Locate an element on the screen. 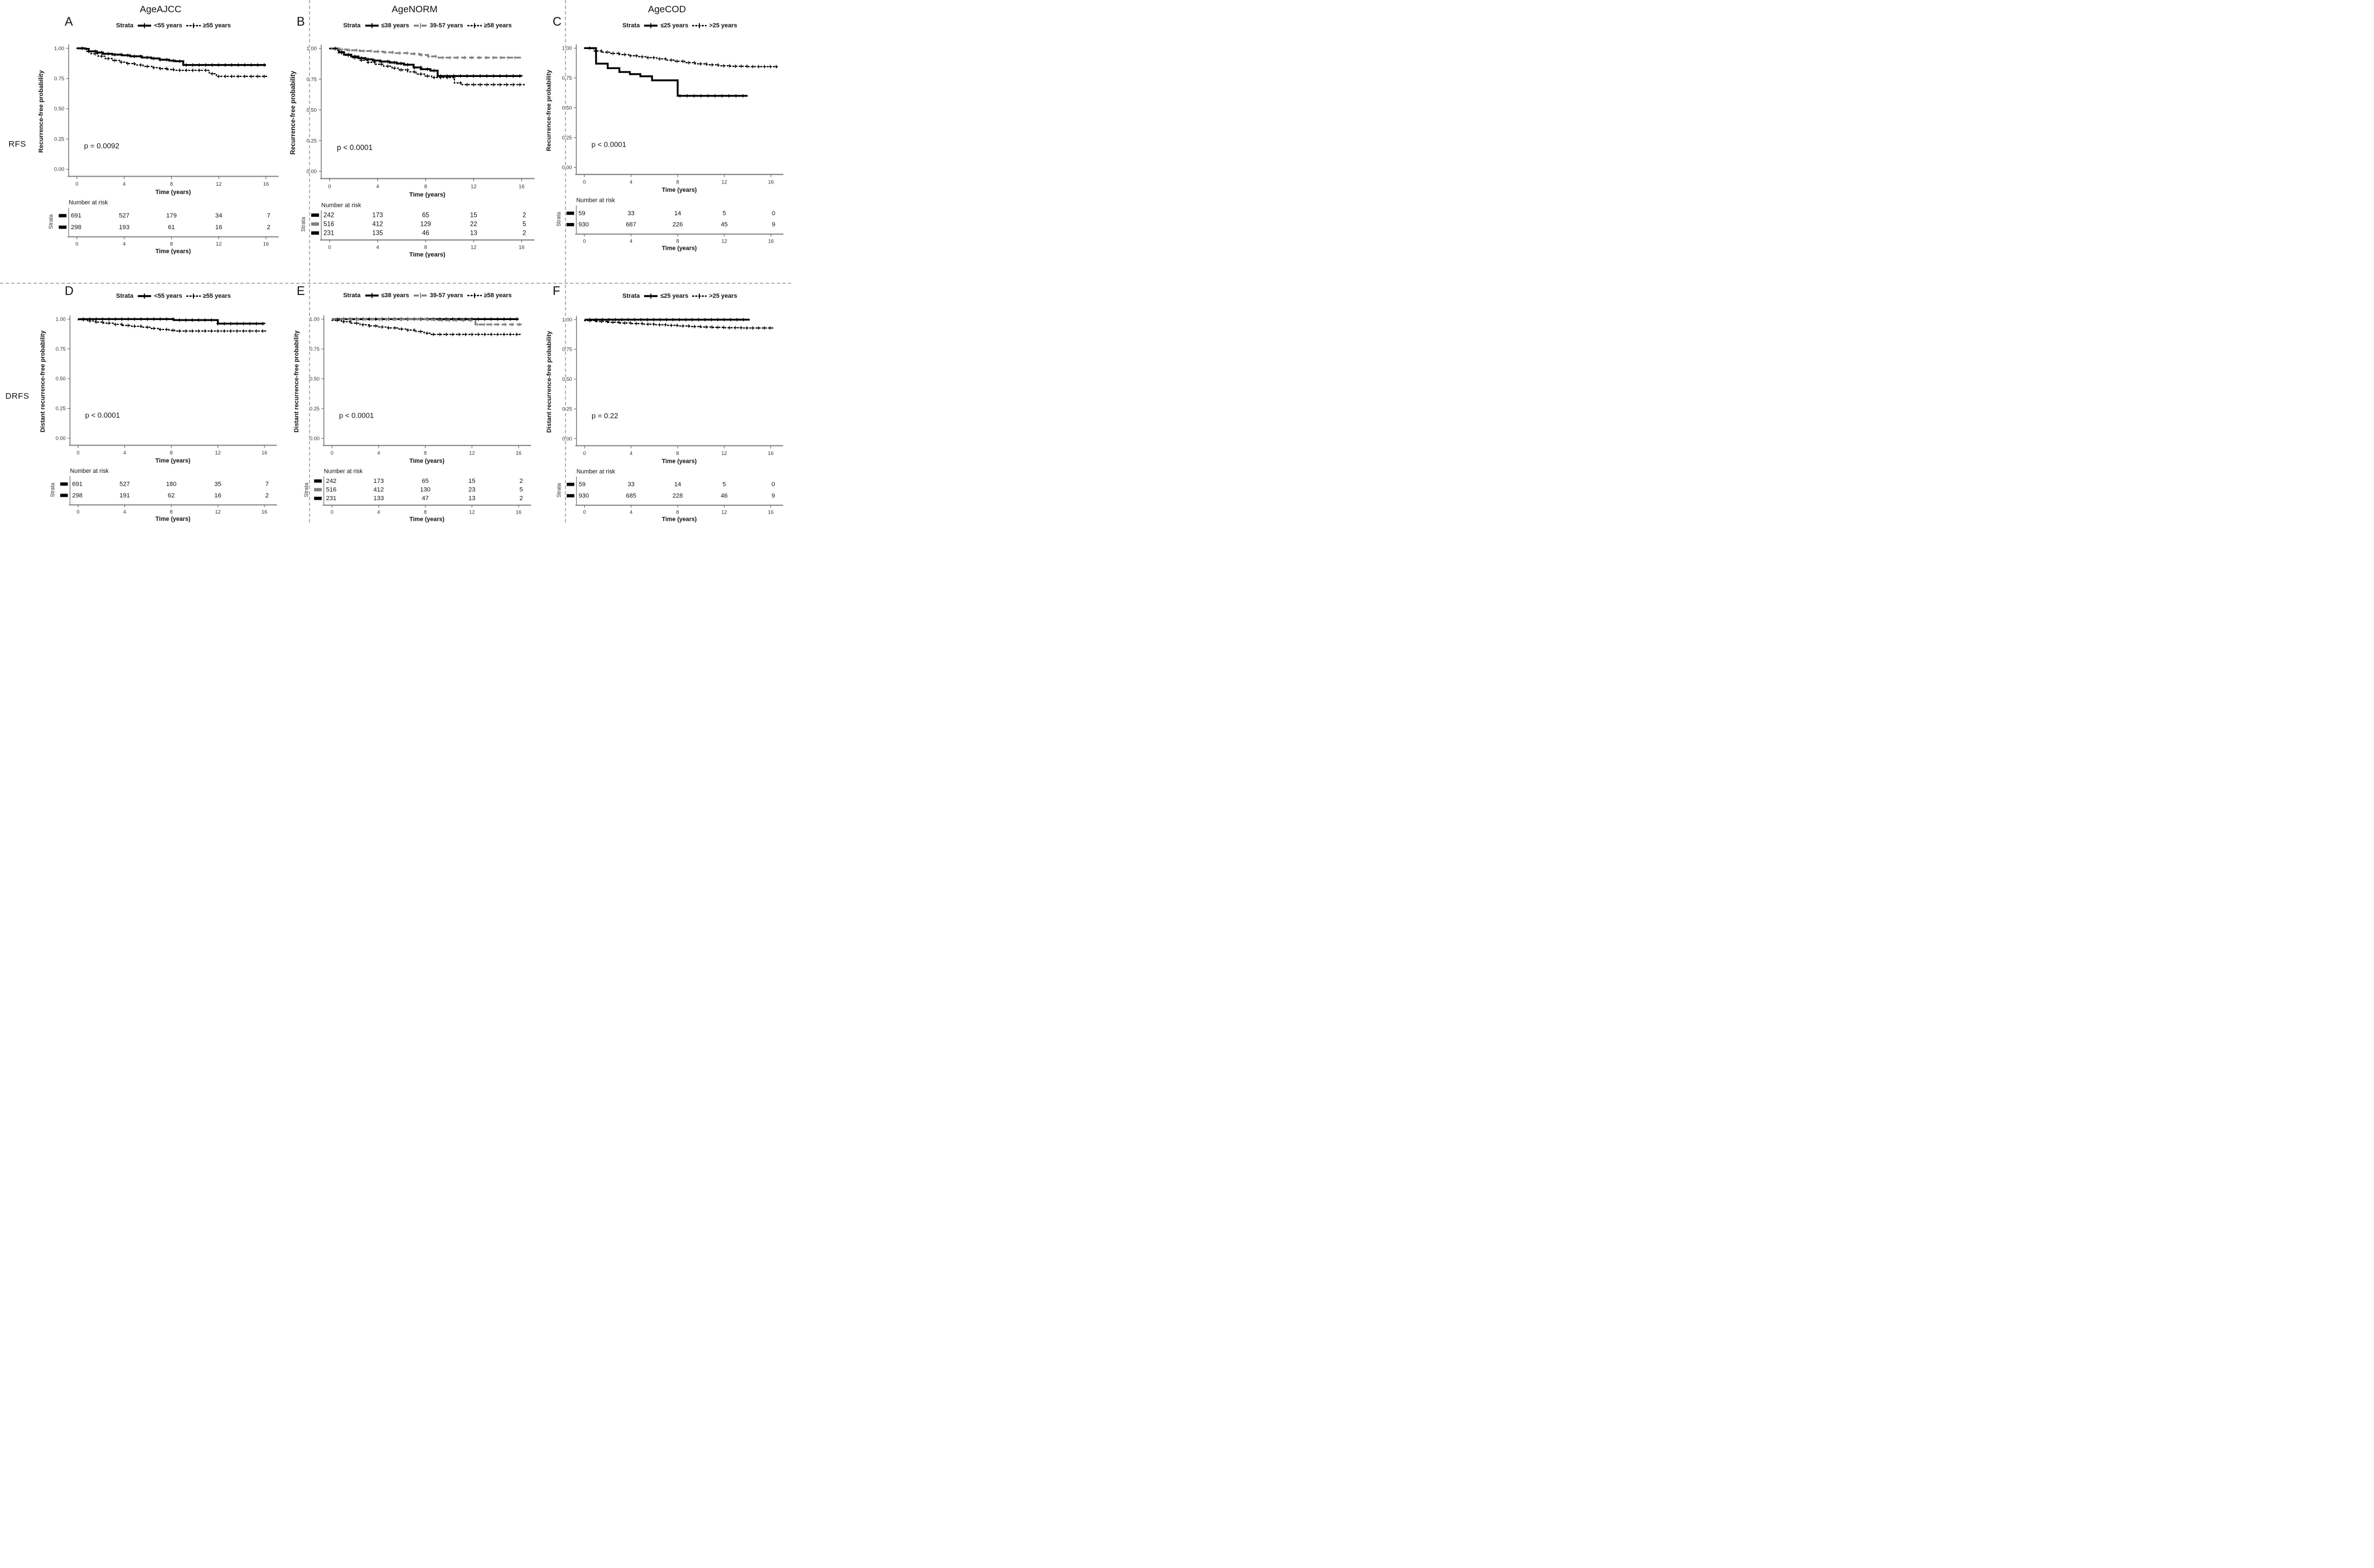  x-tick-label: 12 is located at coordinates (474, 186).